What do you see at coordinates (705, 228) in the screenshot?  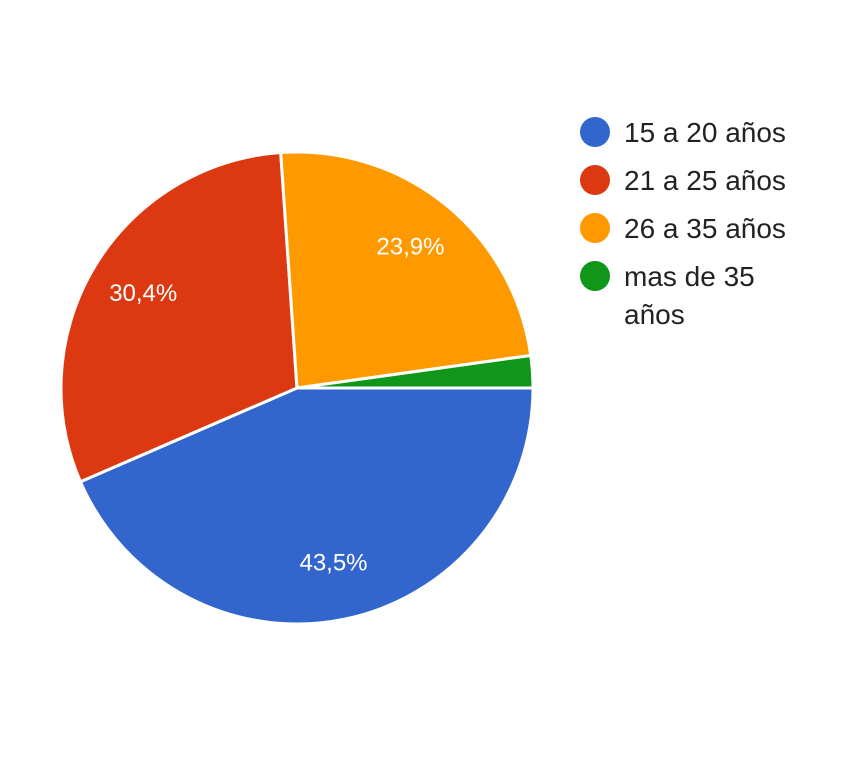 I see `legend-label: 26 a 35 años` at bounding box center [705, 228].